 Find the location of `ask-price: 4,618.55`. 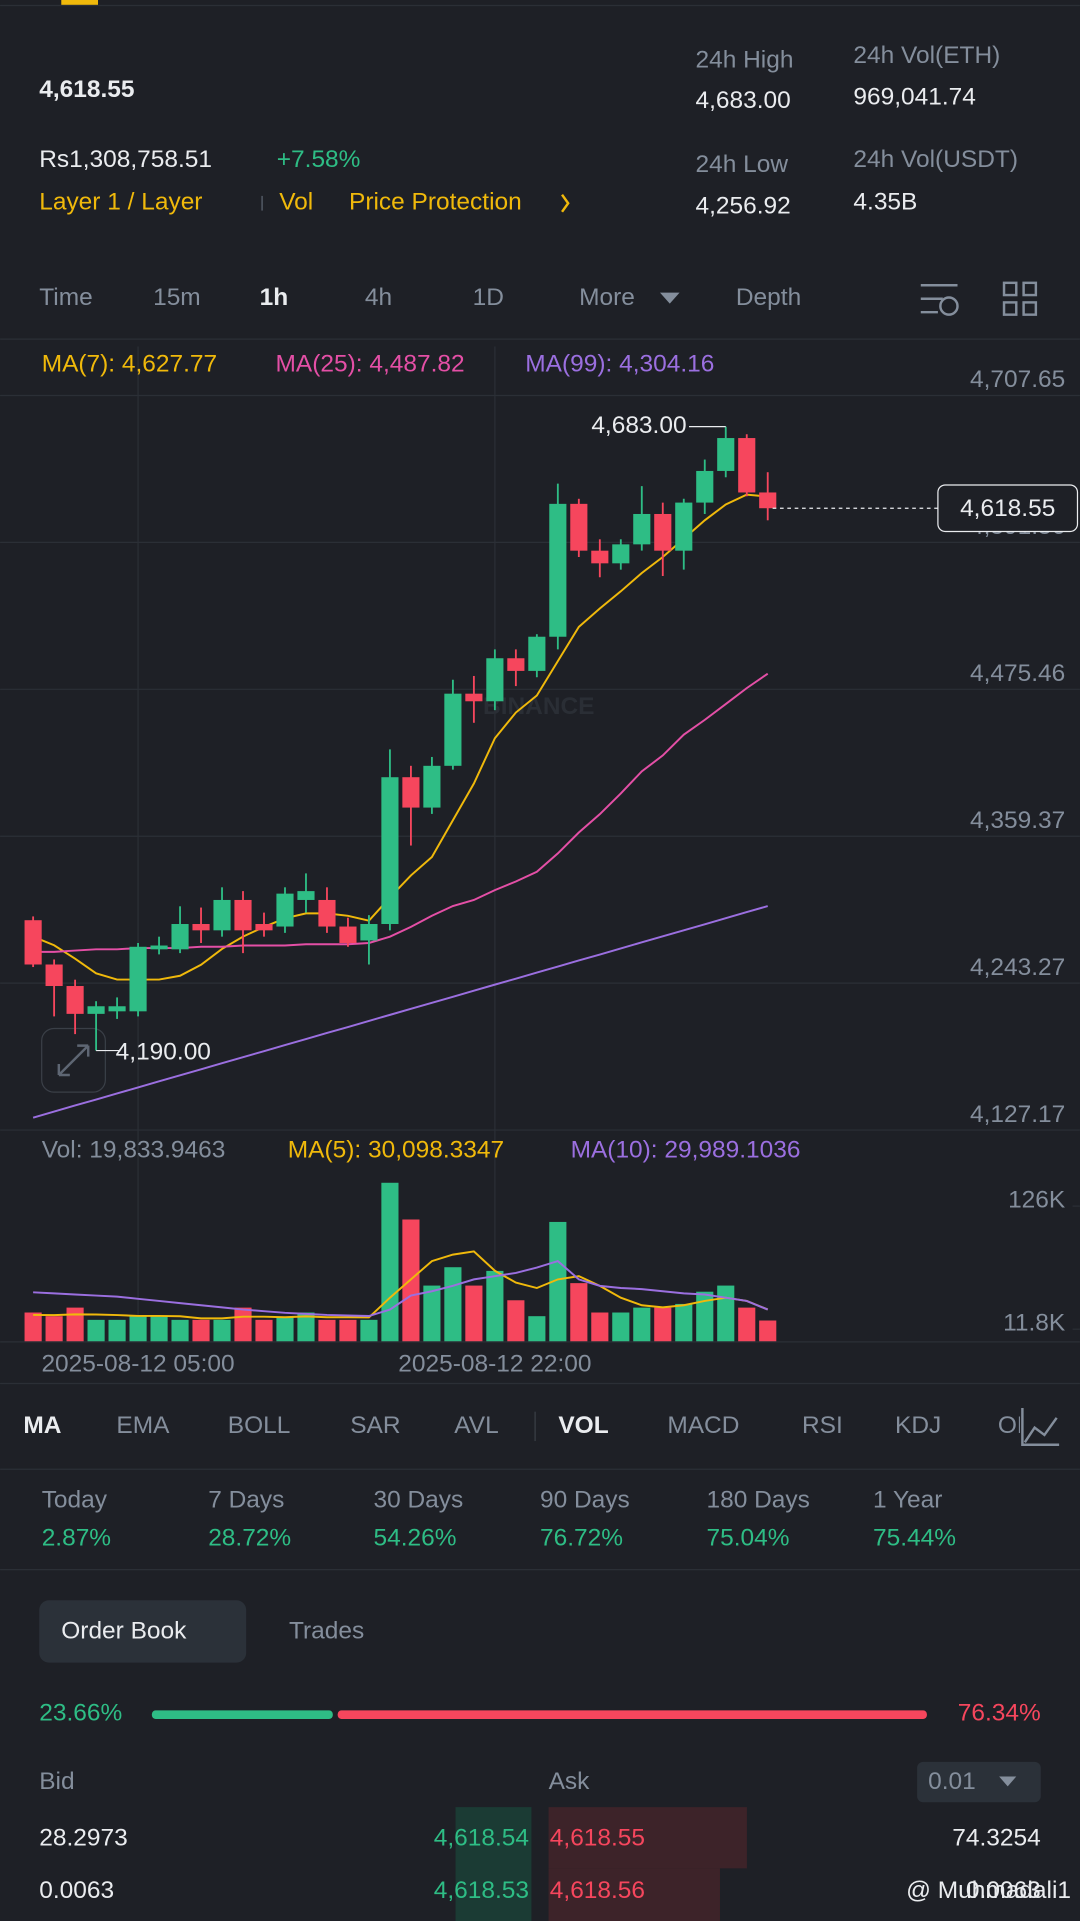

ask-price: 4,618.55 is located at coordinates (597, 1837).